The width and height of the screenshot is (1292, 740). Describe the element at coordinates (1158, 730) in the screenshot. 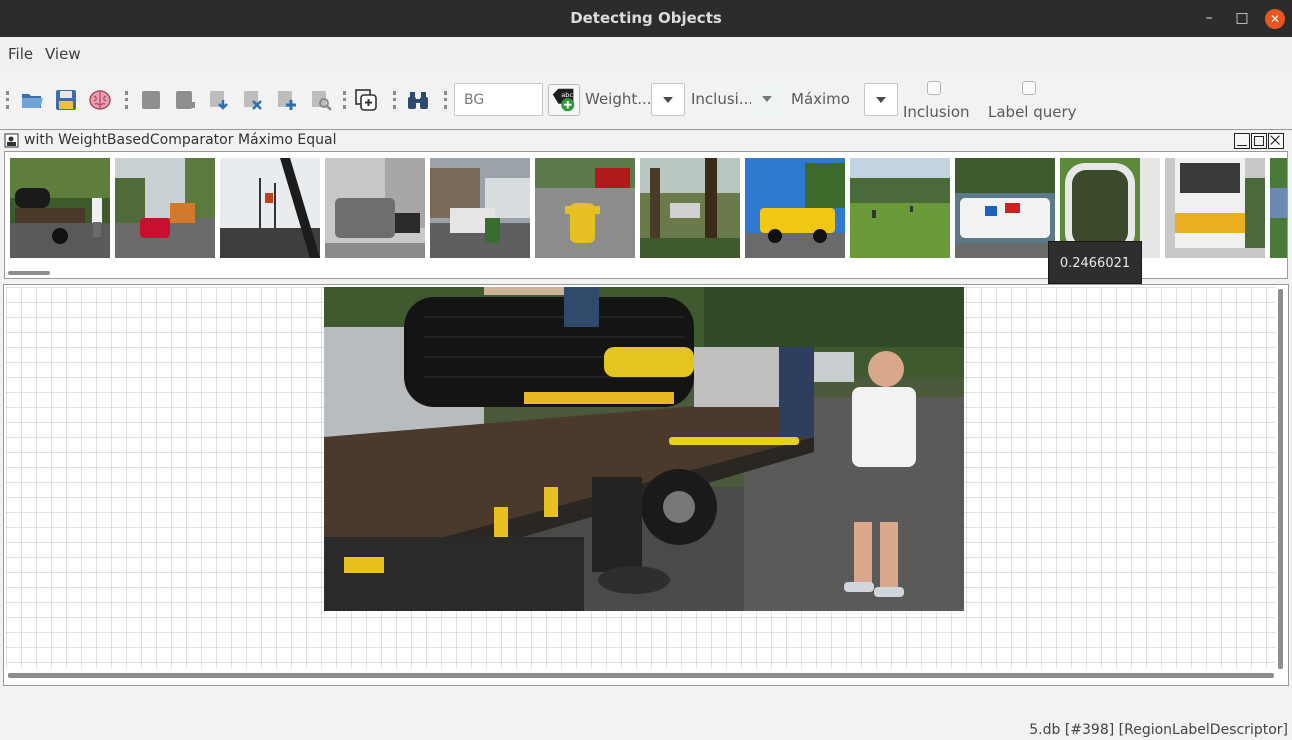

I see `status-bar-text: 5.db [#398] [RegionLabelDescriptor]` at that location.